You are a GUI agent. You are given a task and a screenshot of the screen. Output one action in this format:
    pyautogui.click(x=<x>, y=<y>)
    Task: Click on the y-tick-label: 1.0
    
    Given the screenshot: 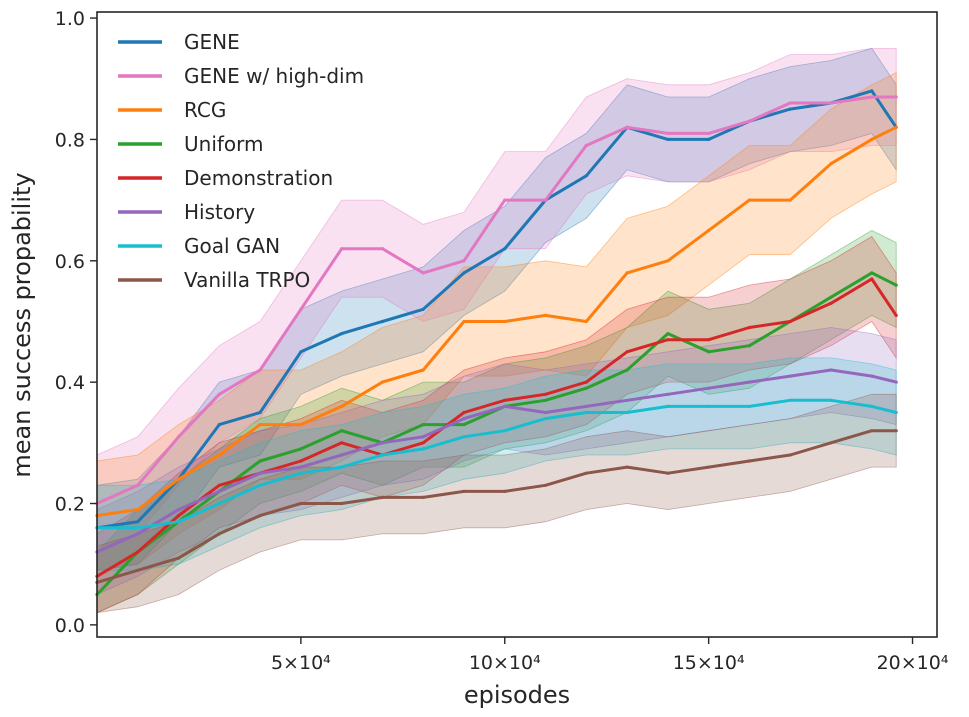 What is the action you would take?
    pyautogui.click(x=70, y=19)
    